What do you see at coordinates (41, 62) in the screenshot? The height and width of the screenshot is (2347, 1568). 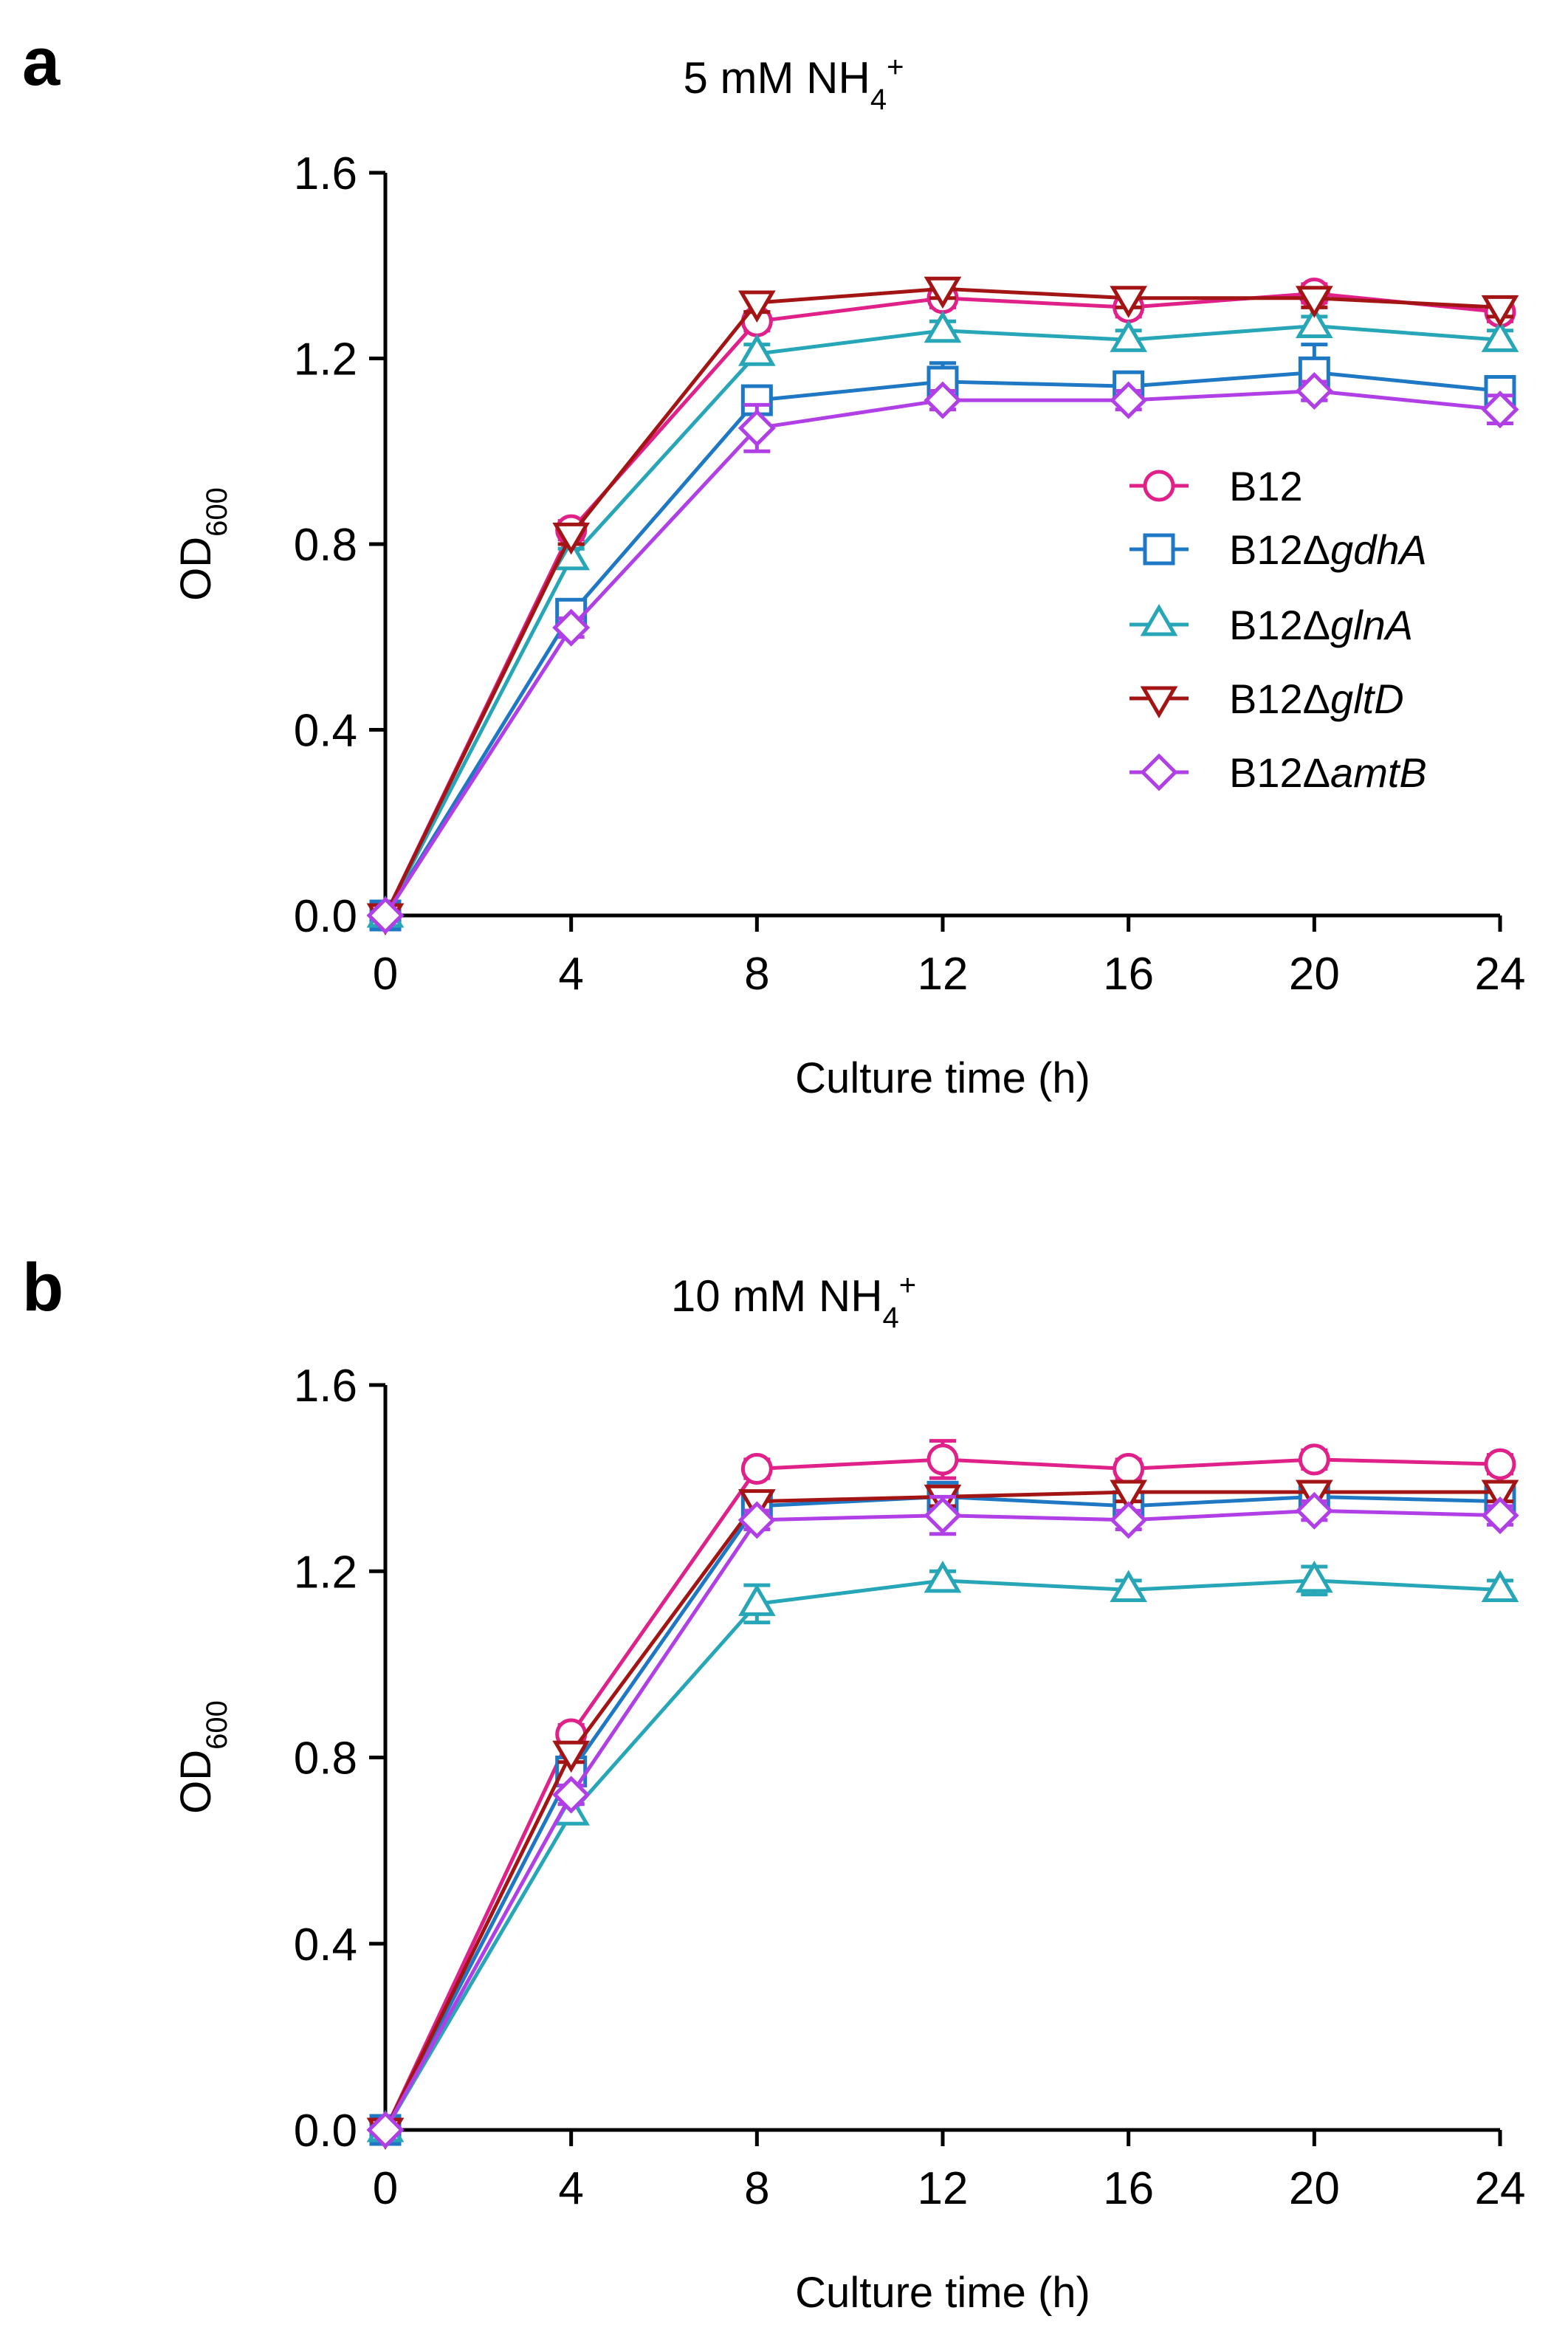 I see `panel-label-a: a` at bounding box center [41, 62].